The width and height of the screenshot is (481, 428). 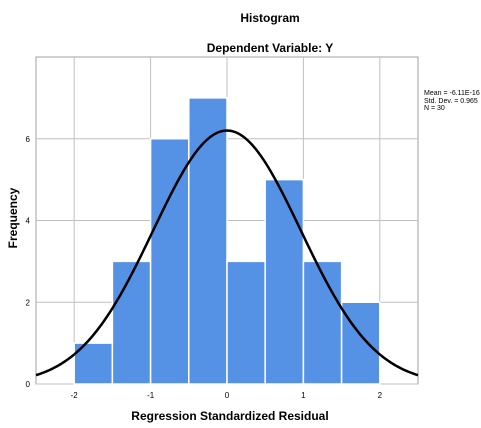 What do you see at coordinates (151, 395) in the screenshot?
I see `x-tick-label: -1` at bounding box center [151, 395].